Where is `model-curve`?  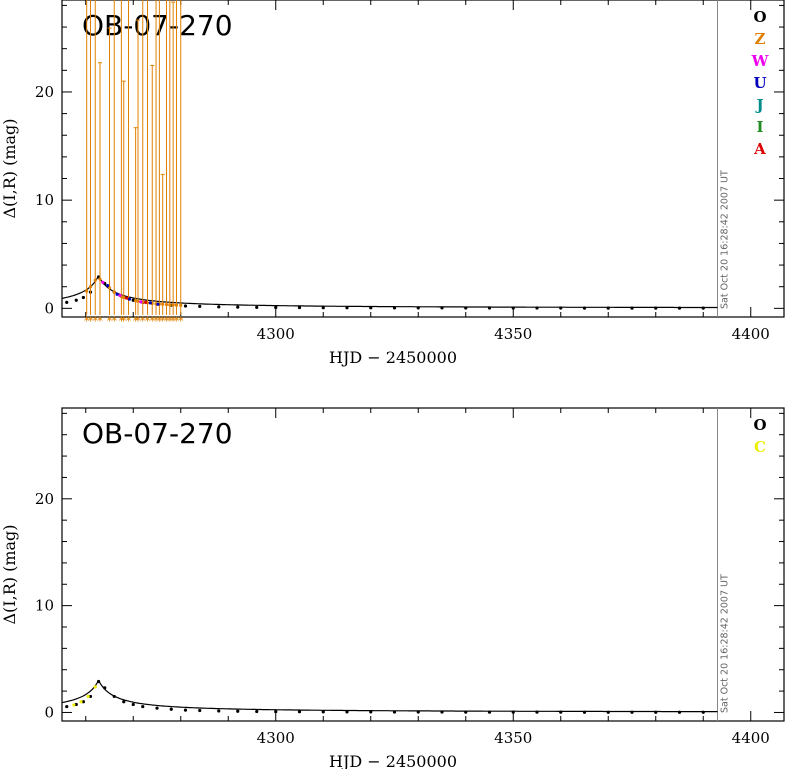
model-curve is located at coordinates (390, 696).